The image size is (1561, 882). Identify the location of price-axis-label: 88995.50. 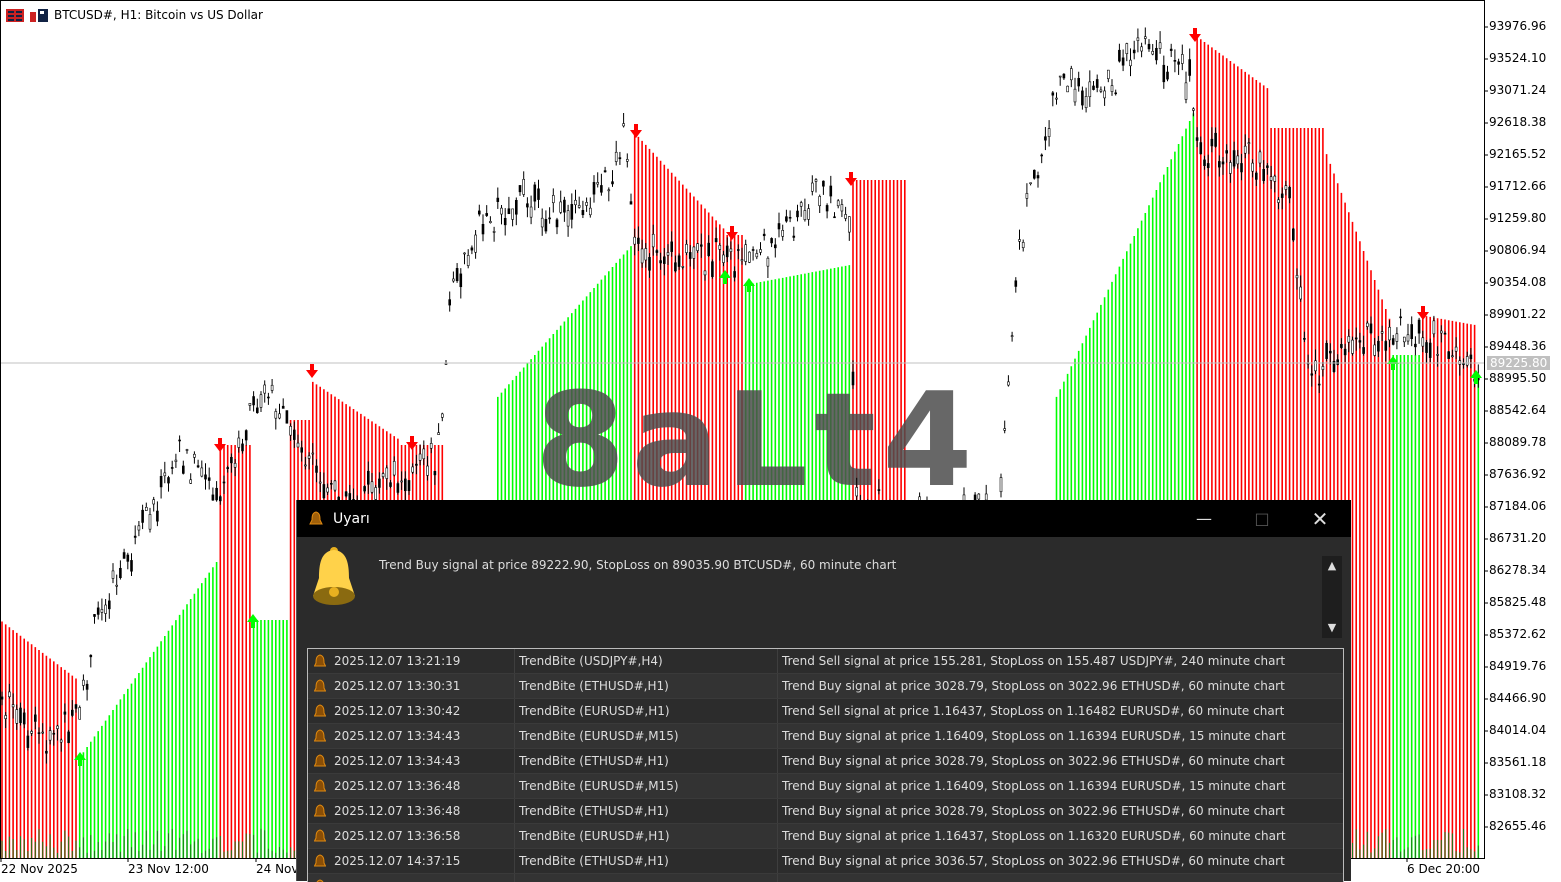
(1517, 378).